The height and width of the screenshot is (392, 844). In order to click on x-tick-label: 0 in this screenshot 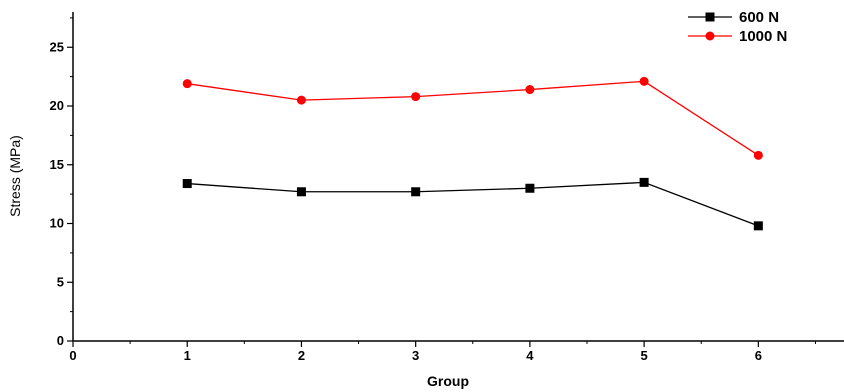, I will do `click(72, 355)`.